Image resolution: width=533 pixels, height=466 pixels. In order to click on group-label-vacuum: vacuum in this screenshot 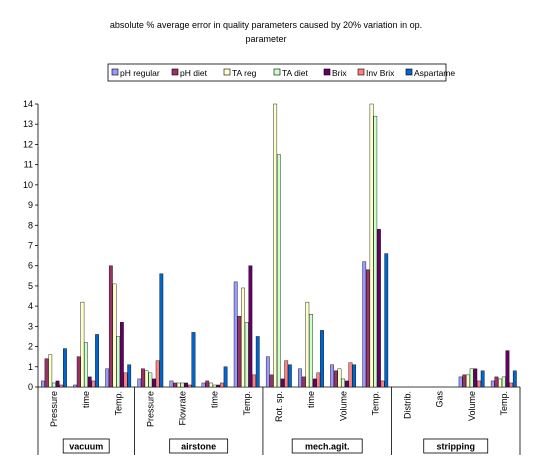, I will do `click(86, 447)`.